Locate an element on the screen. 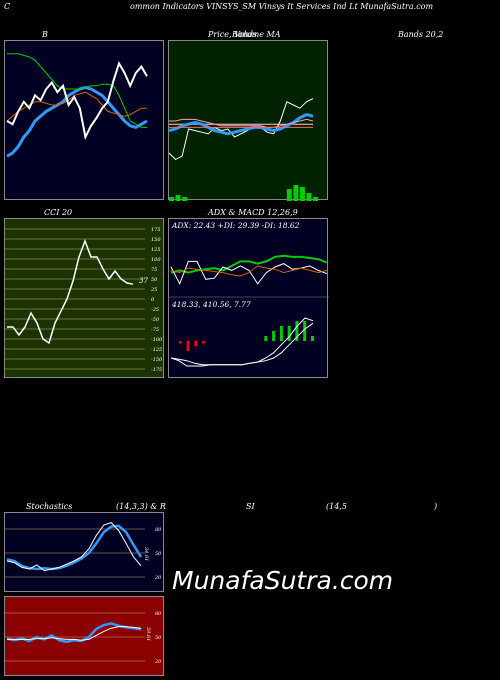  price-chart is located at coordinates (243, 149).